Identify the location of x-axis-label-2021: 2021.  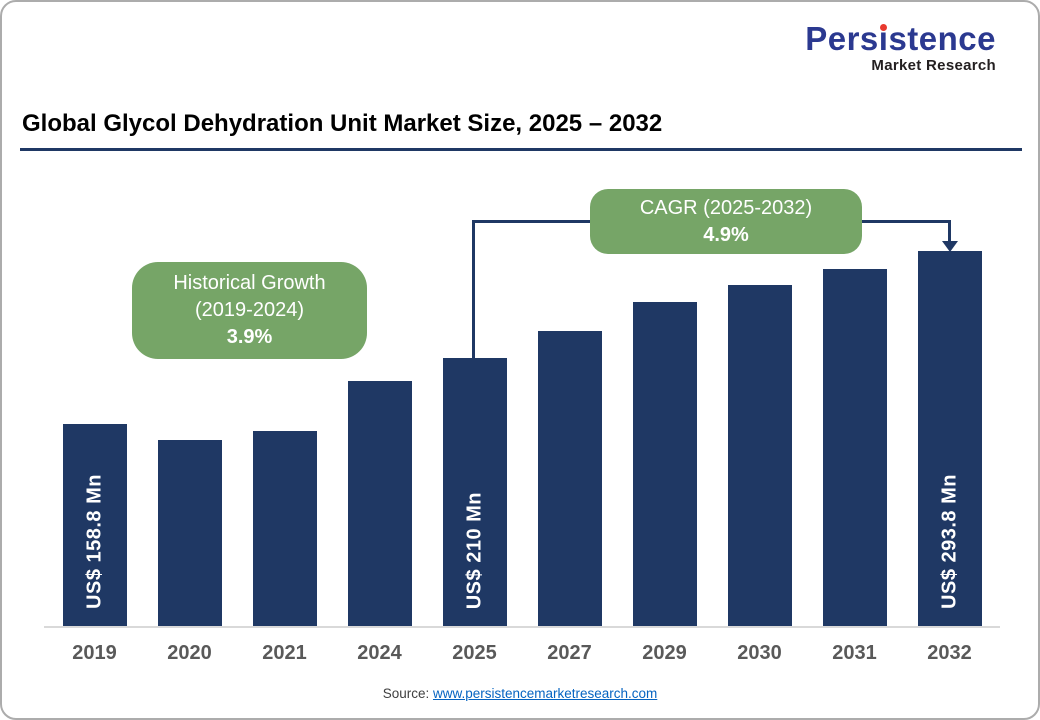
(284, 653).